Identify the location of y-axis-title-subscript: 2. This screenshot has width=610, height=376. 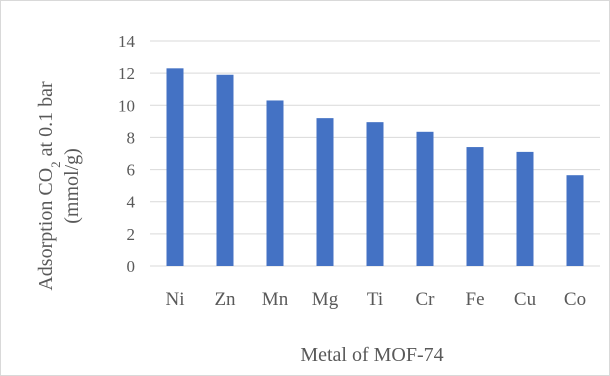
(55, 164).